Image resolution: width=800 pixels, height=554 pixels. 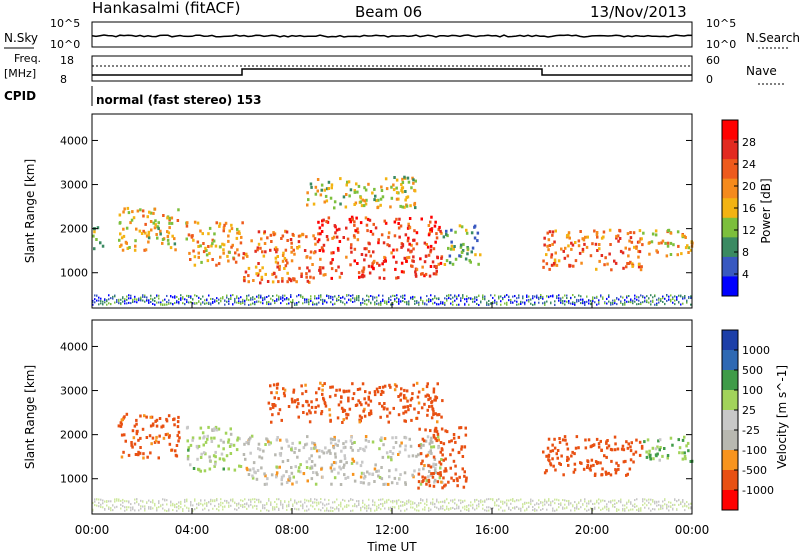 What do you see at coordinates (20, 73) in the screenshot?
I see `freq-label-2: [MHz]` at bounding box center [20, 73].